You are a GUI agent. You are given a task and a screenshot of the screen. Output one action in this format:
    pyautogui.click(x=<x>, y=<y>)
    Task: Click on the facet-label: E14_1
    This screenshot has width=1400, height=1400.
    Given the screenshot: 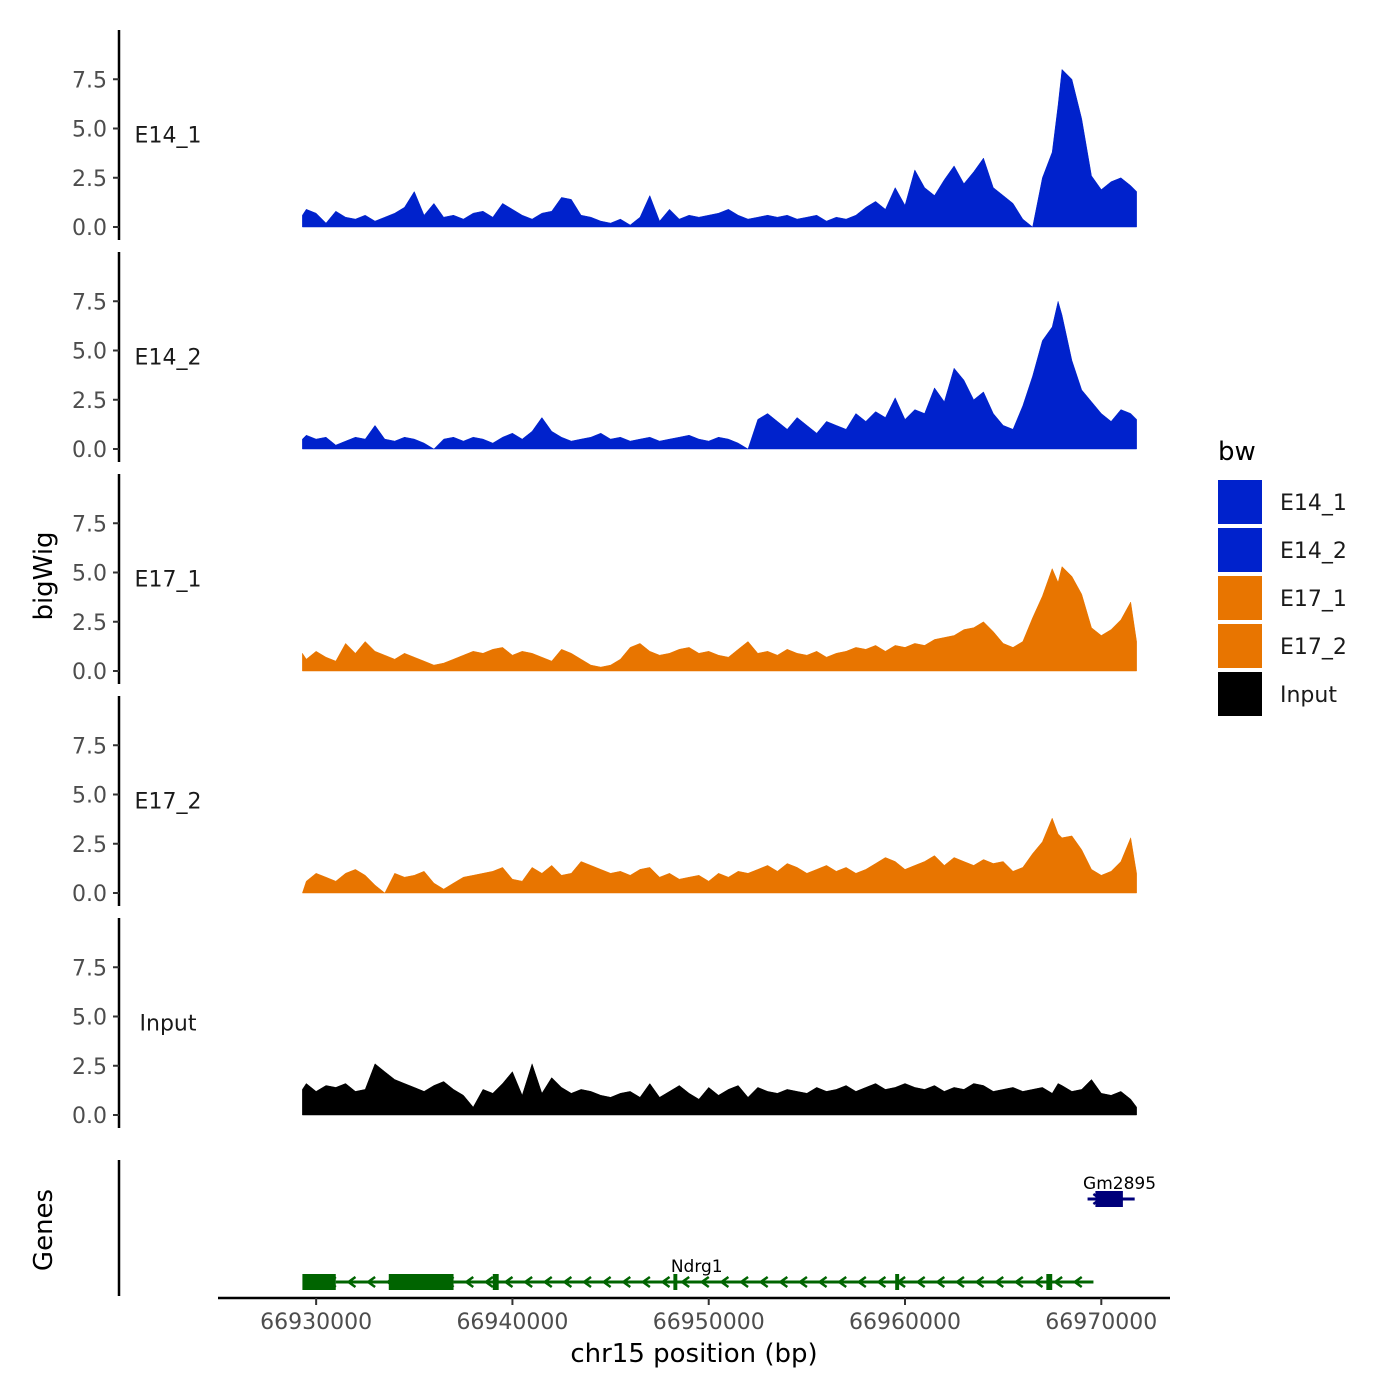 What is the action you would take?
    pyautogui.click(x=168, y=136)
    